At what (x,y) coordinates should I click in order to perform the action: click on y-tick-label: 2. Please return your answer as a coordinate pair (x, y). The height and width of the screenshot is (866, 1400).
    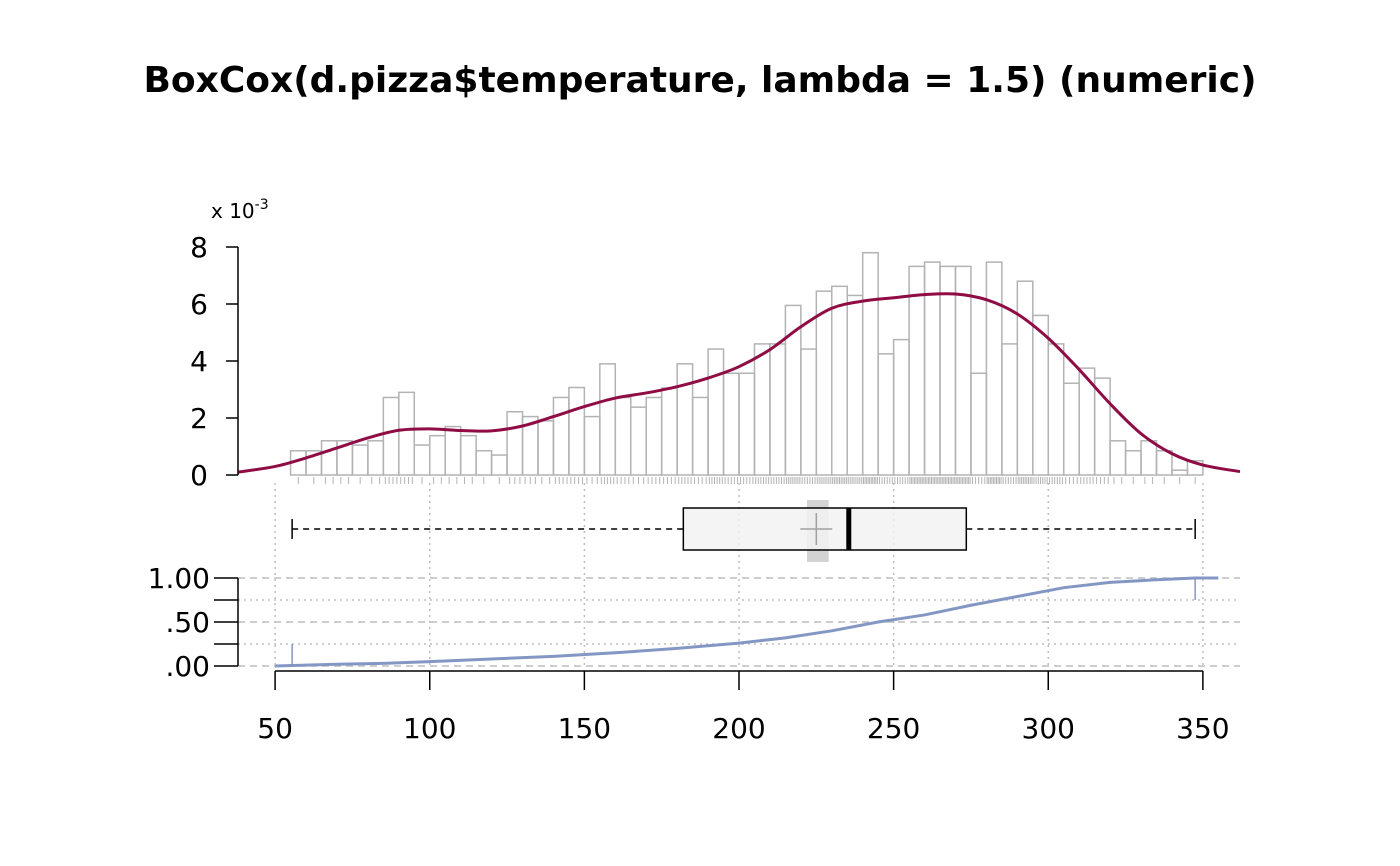
    Looking at the image, I should click on (199, 418).